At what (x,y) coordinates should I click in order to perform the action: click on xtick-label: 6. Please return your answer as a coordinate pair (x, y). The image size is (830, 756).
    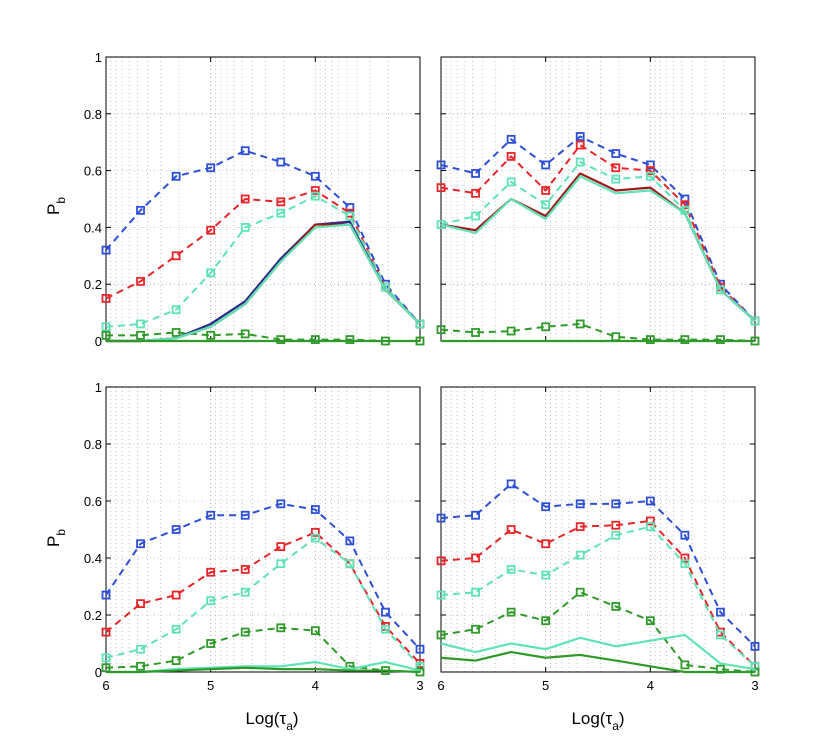
    Looking at the image, I should click on (440, 685).